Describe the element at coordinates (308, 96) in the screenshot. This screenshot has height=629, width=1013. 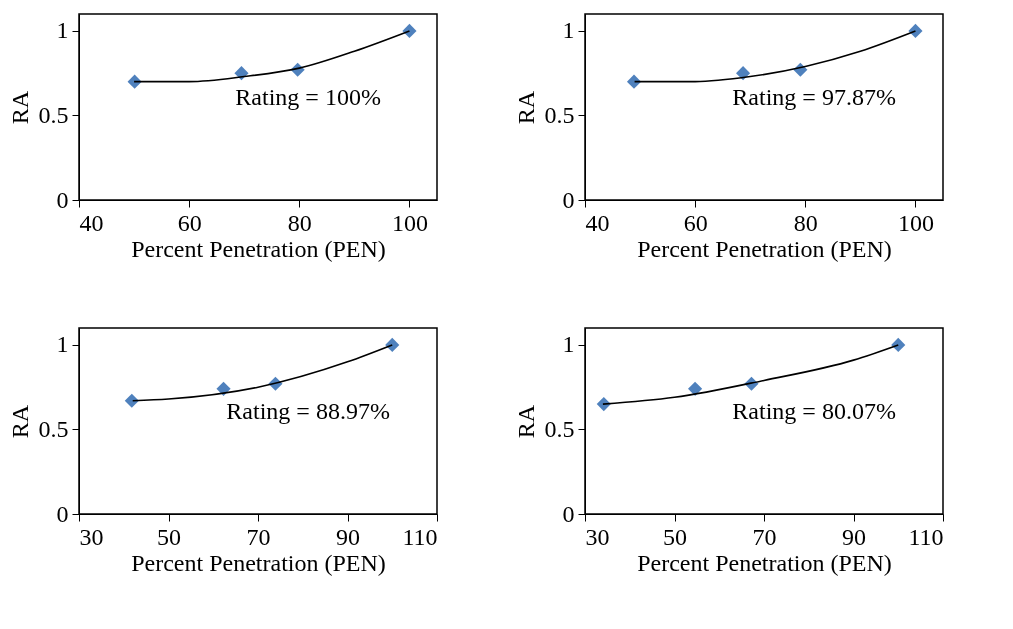
I see `annotation: Rating = 100%` at that location.